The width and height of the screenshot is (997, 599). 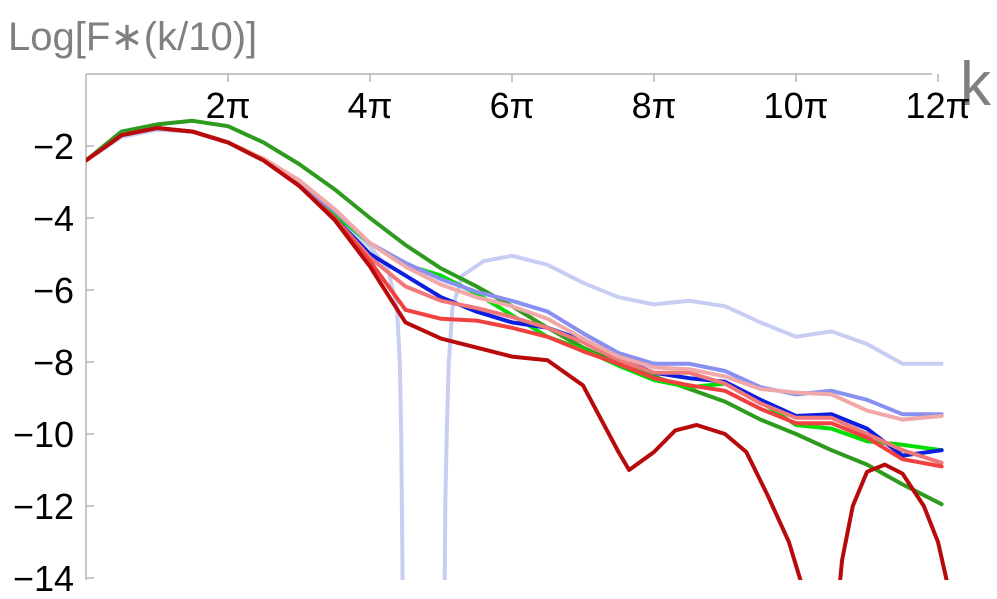 I want to click on x-tick-label: 10π, so click(x=796, y=105).